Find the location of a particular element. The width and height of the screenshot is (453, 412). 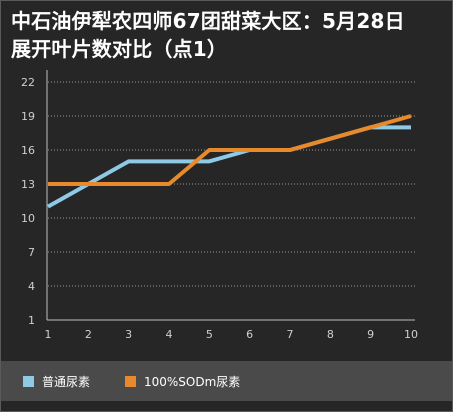

y-tick-label: 10 is located at coordinates (28, 218).